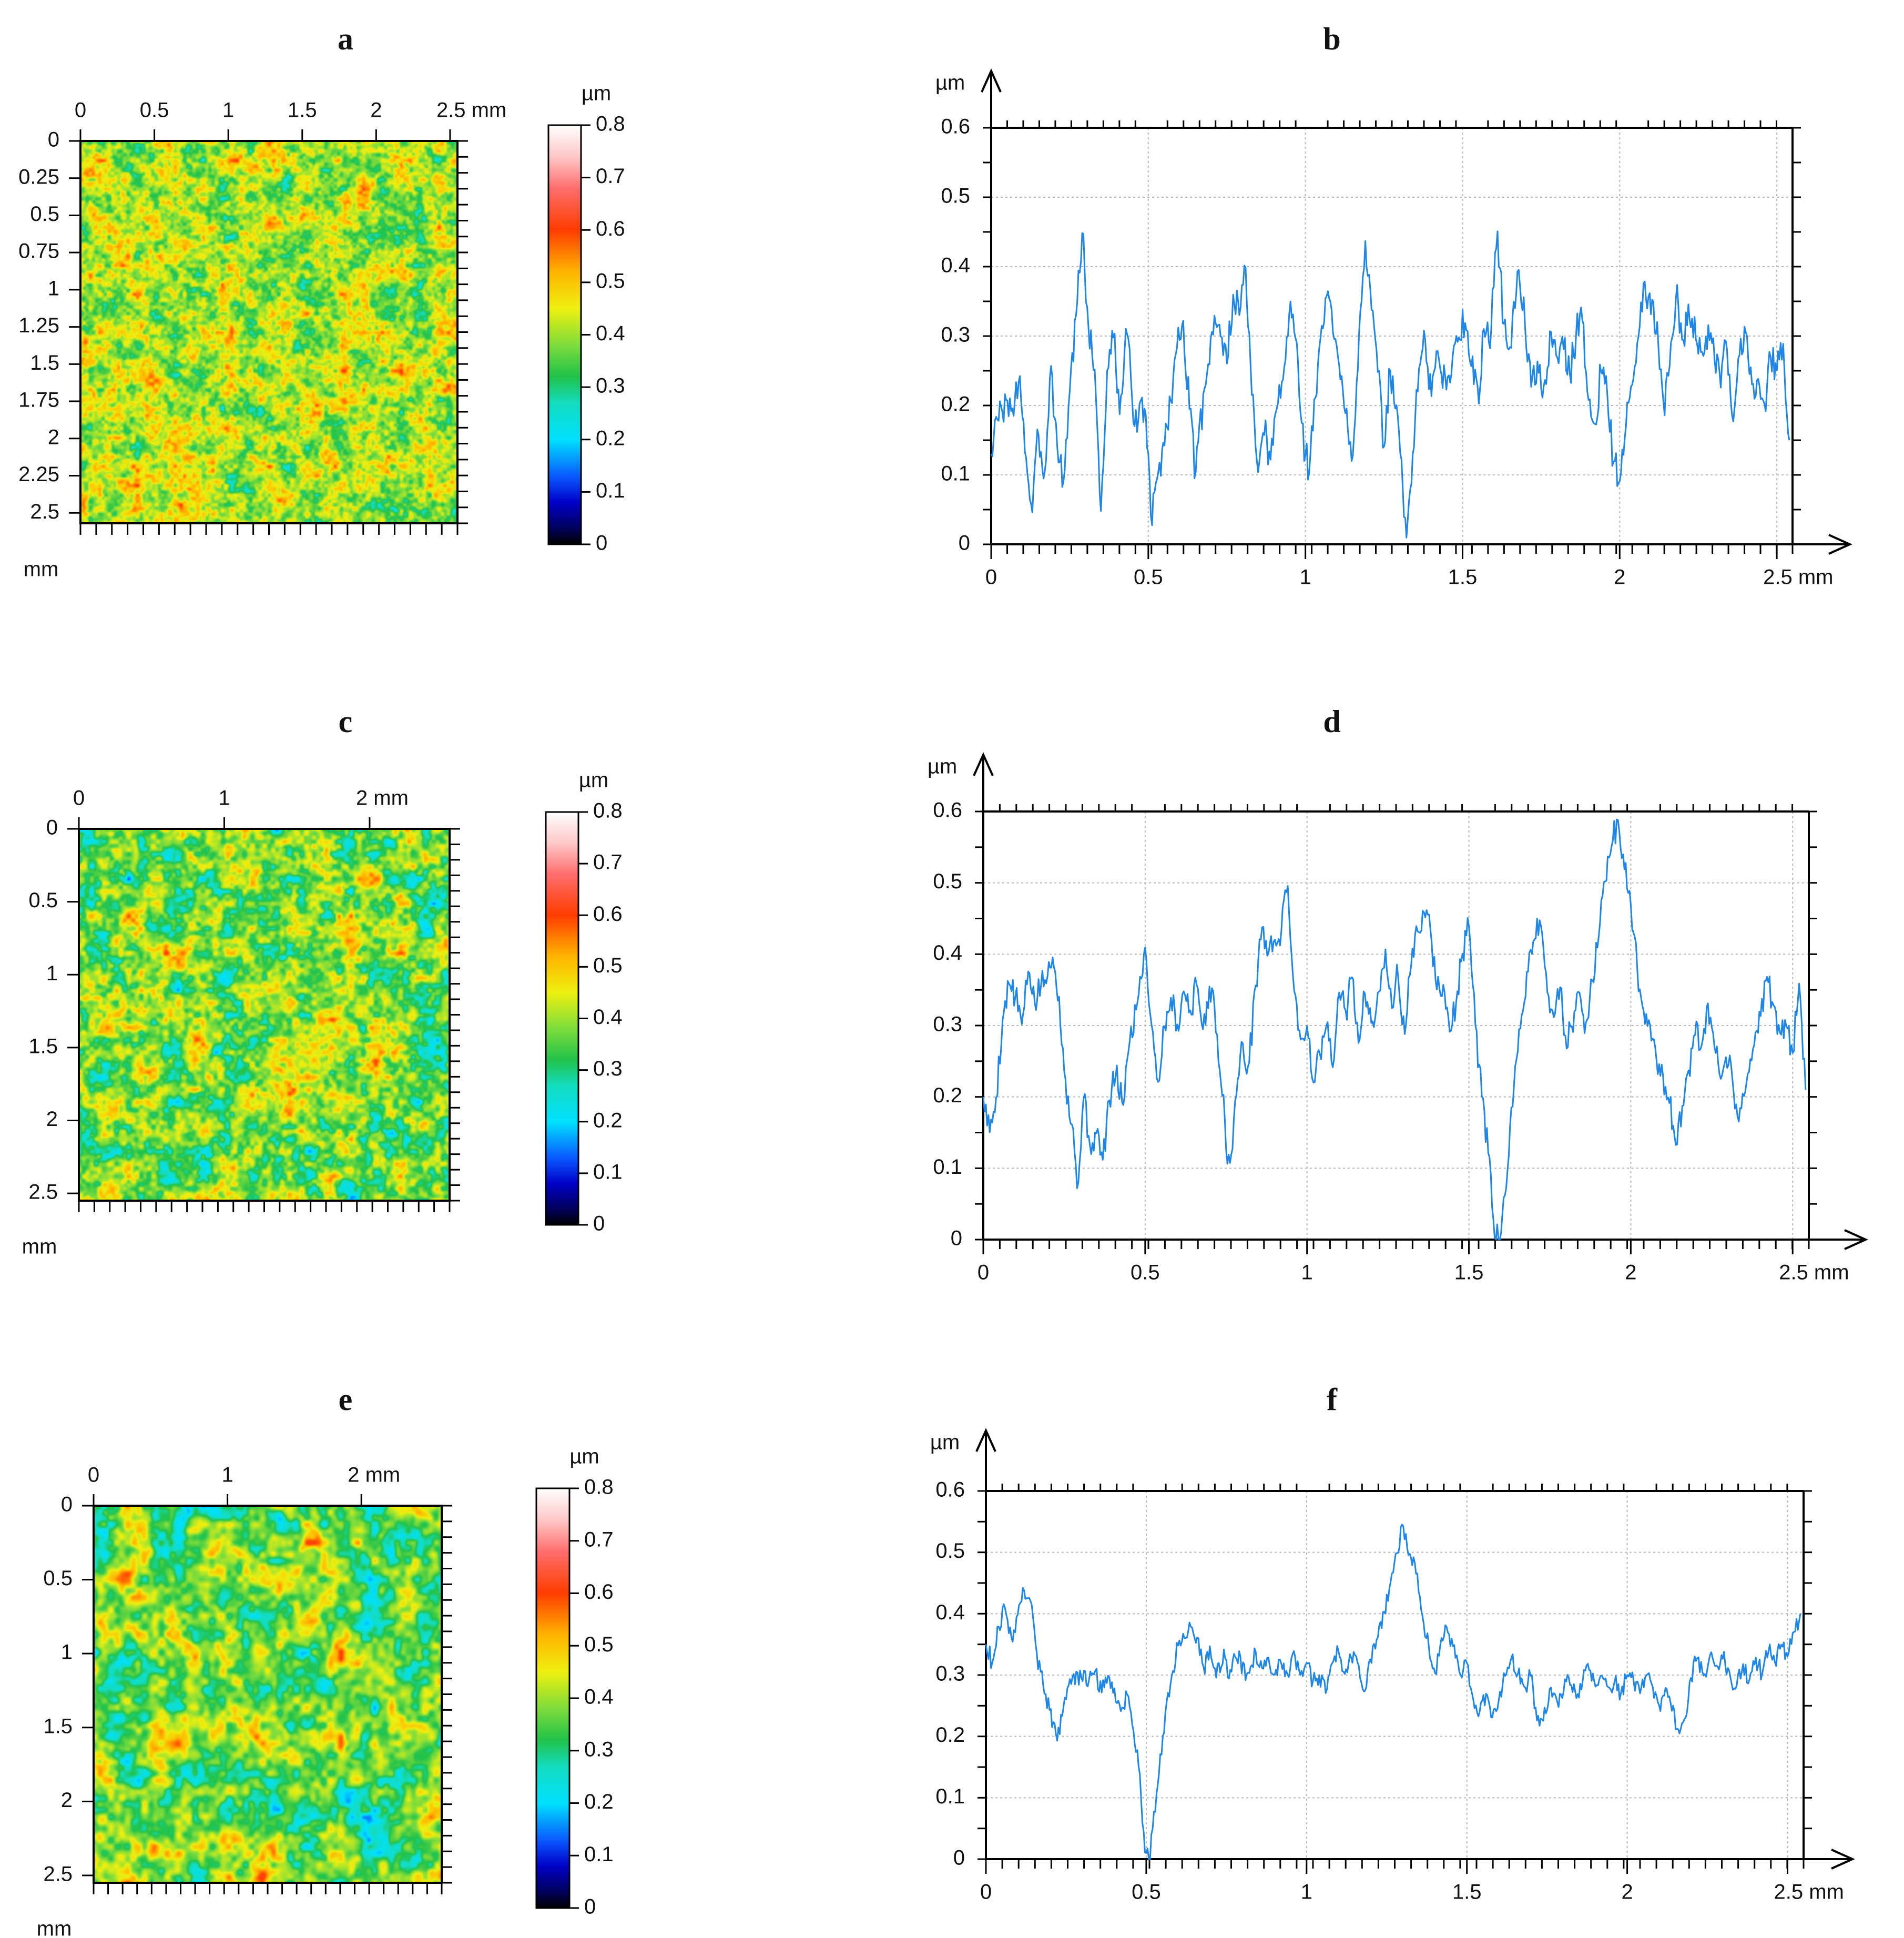 Image resolution: width=1904 pixels, height=1938 pixels. Describe the element at coordinates (376, 110) in the screenshot. I see `x-tick-label-a: 2` at that location.